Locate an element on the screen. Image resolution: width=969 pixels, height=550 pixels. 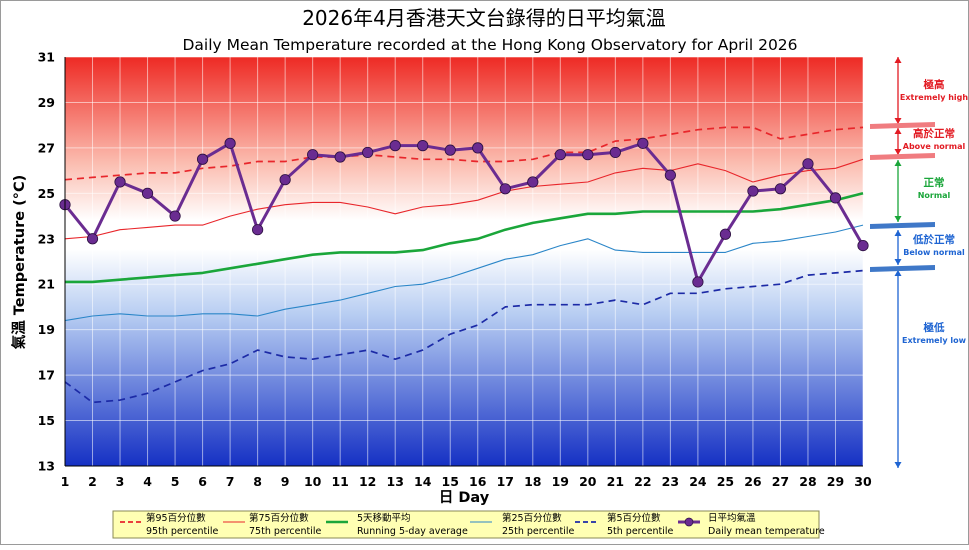
y-tick-label: 27 is located at coordinates (46, 147).